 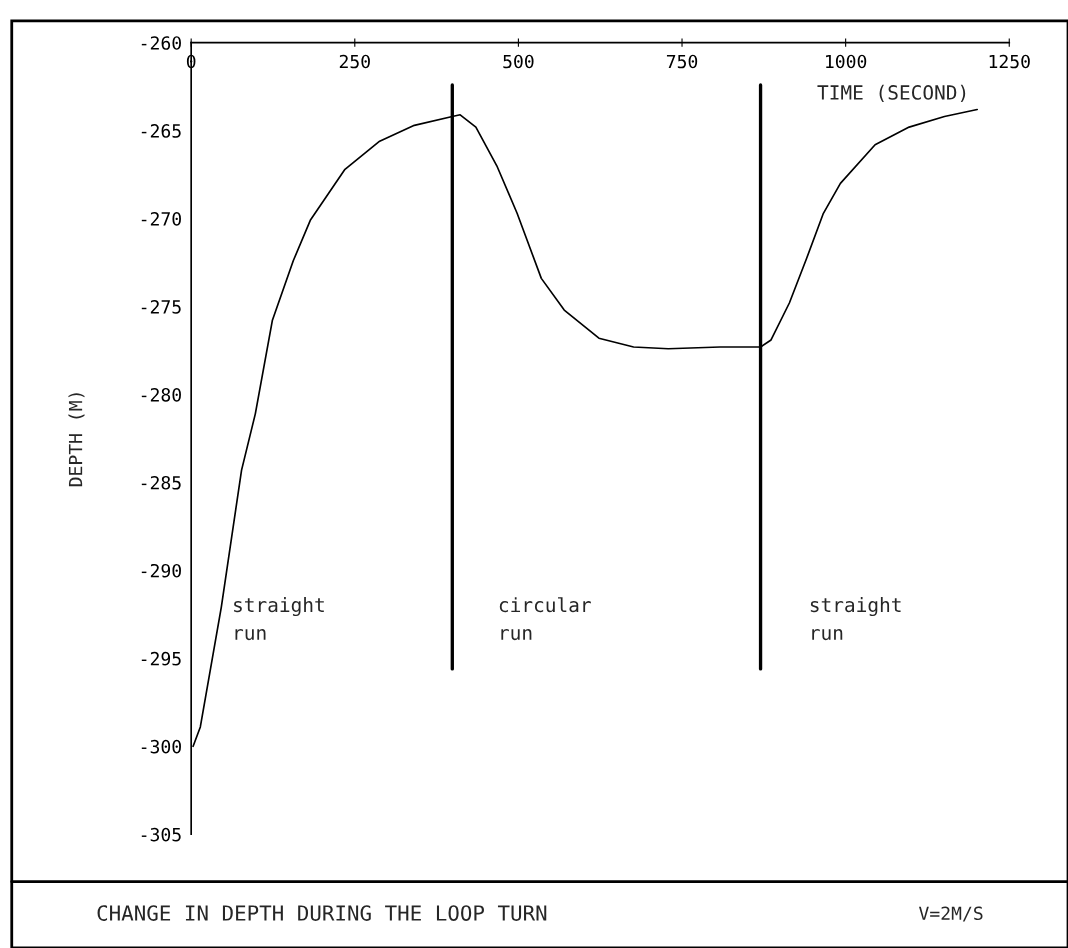 I want to click on y-axis-title: DEPTH (M), so click(x=76, y=440).